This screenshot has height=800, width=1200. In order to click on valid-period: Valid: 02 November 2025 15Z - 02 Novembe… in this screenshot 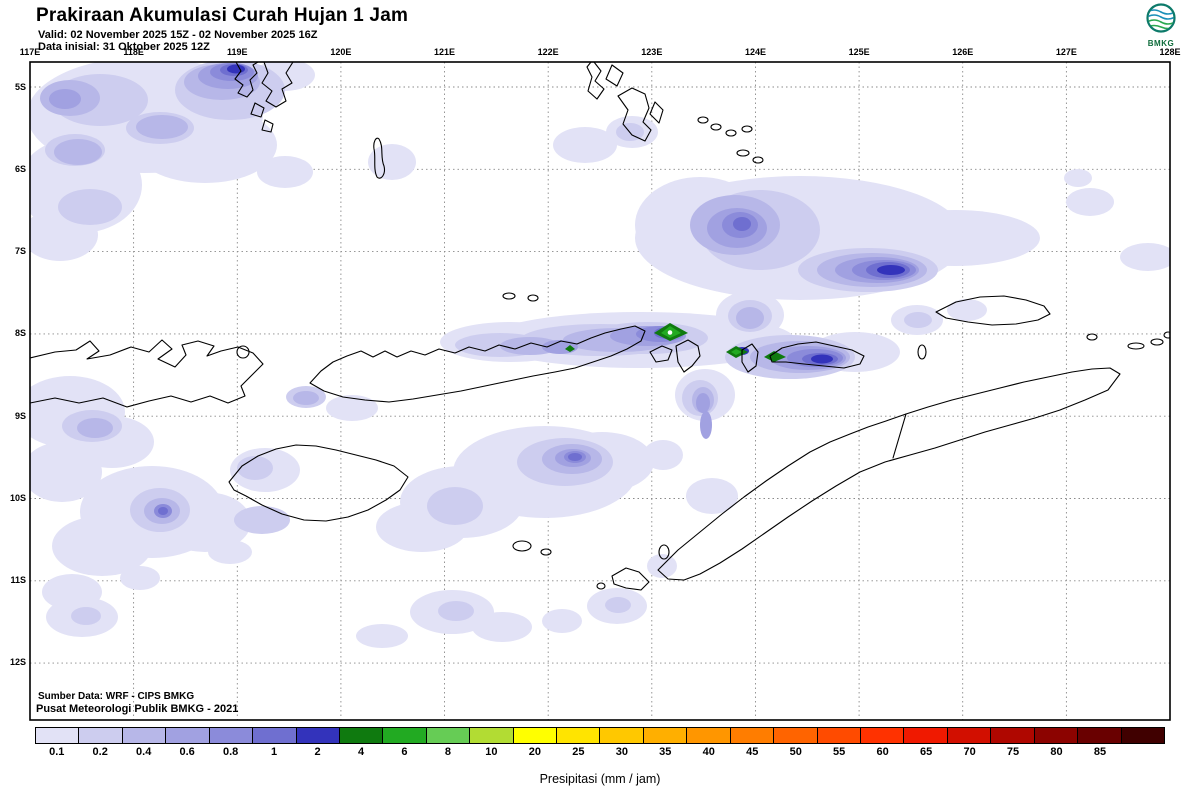, I will do `click(178, 35)`.